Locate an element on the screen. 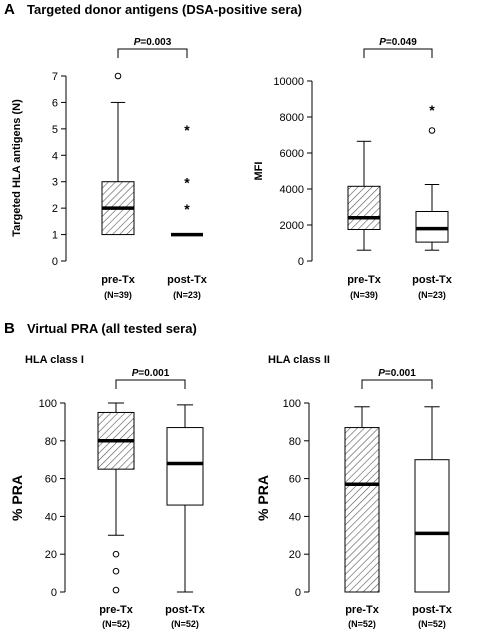  y-tick-label: 6 is located at coordinates (55, 103).